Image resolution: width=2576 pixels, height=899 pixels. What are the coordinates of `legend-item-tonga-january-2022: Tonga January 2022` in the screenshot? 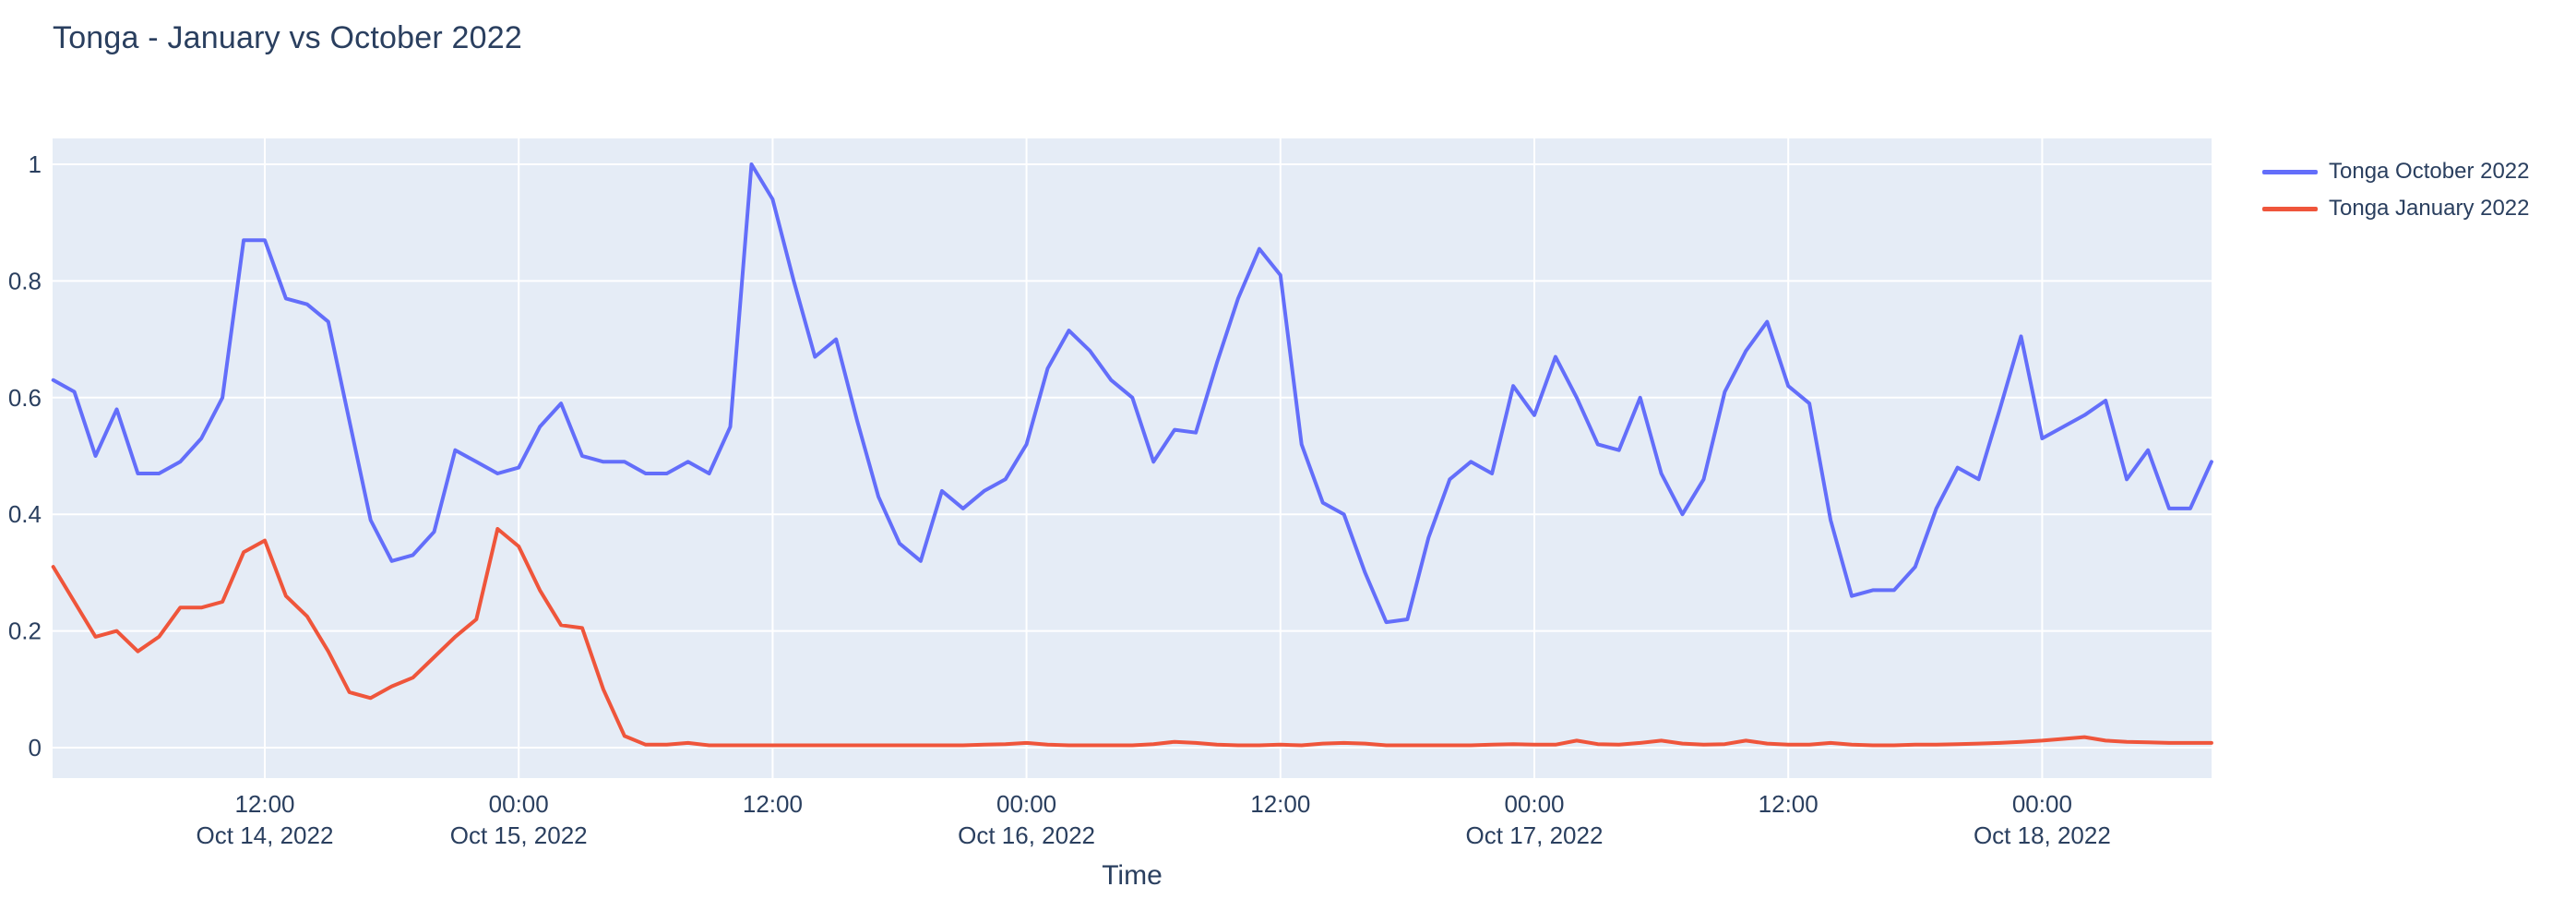 It's located at (2396, 208).